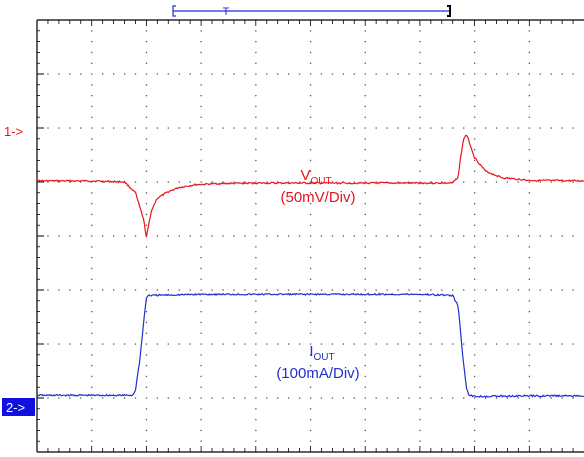 This screenshot has width=584, height=457. Describe the element at coordinates (320, 181) in the screenshot. I see `vout-label-sub: OUT` at that location.